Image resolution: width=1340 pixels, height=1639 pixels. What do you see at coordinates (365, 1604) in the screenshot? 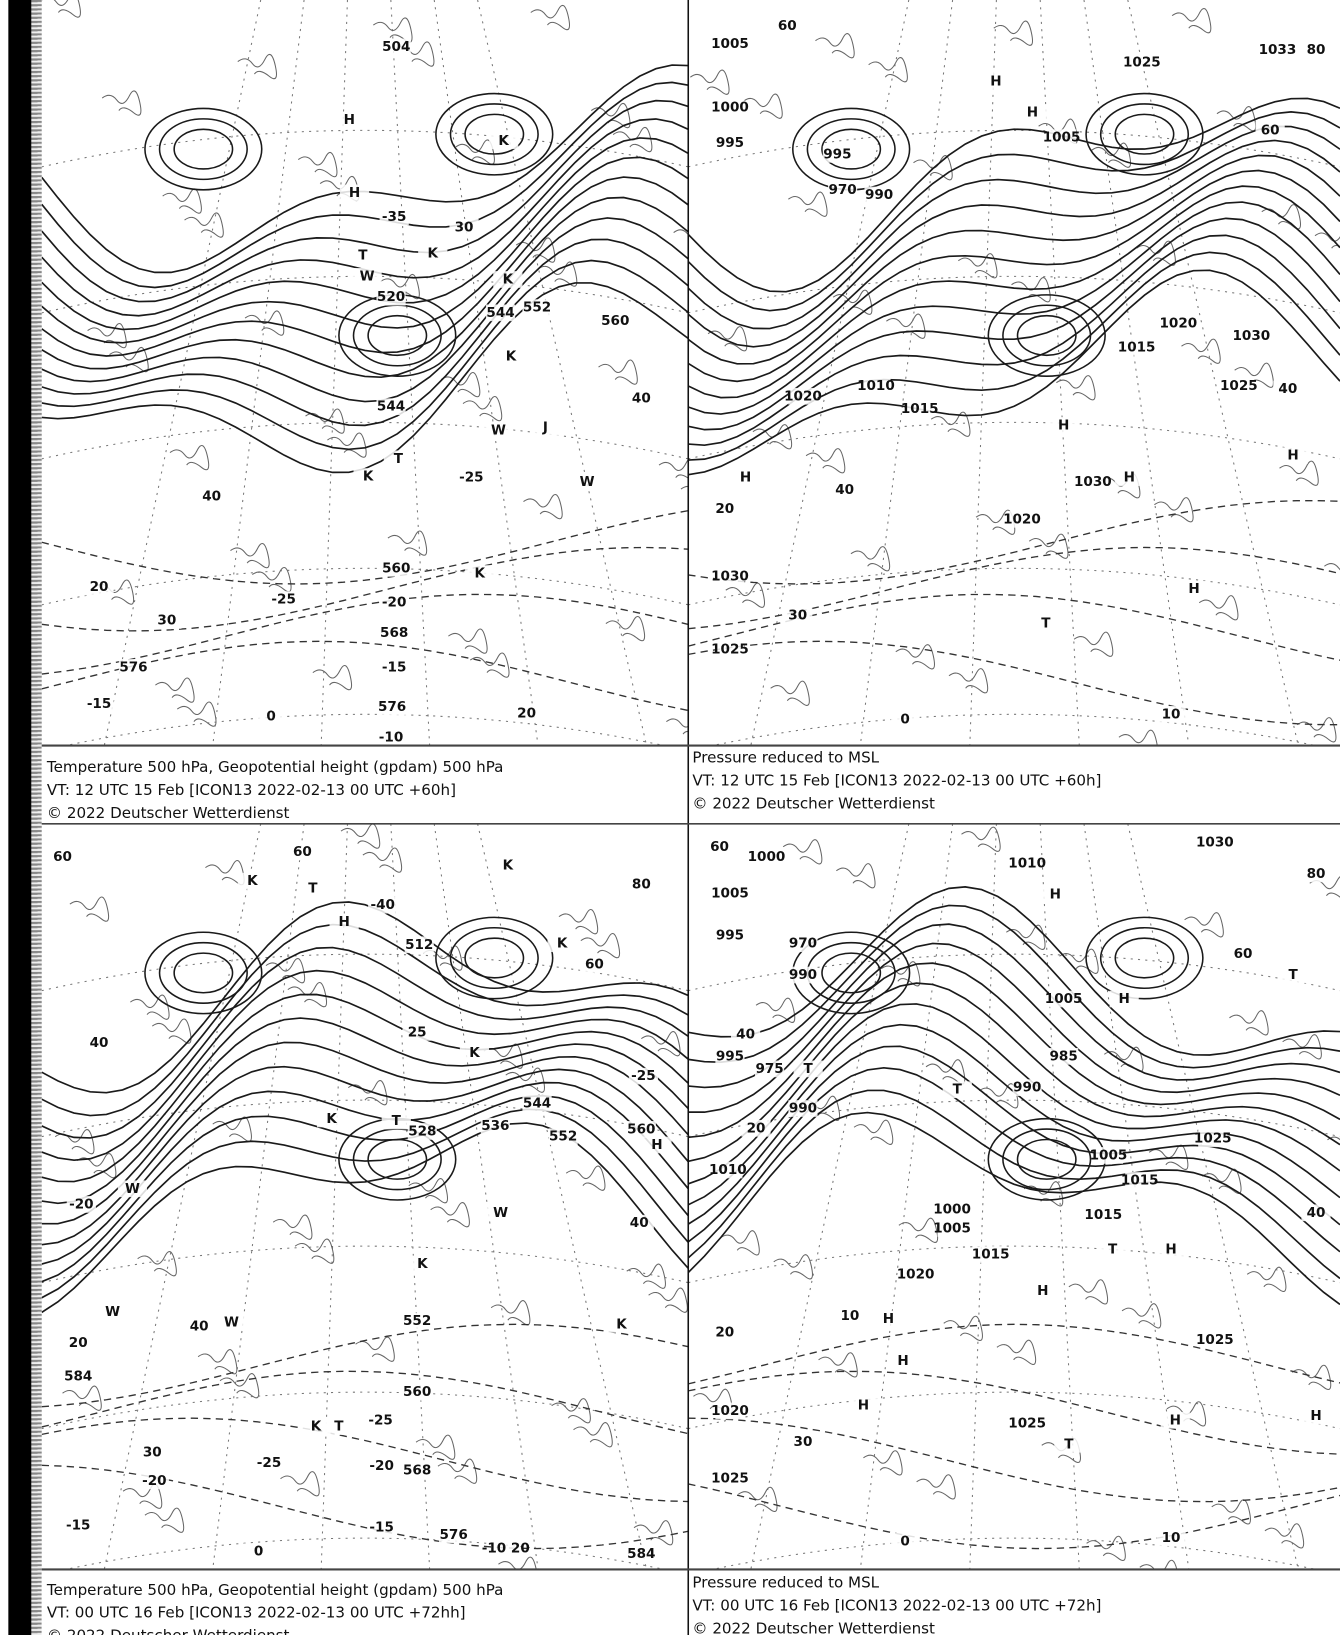
I see `caption-area` at bounding box center [365, 1604].